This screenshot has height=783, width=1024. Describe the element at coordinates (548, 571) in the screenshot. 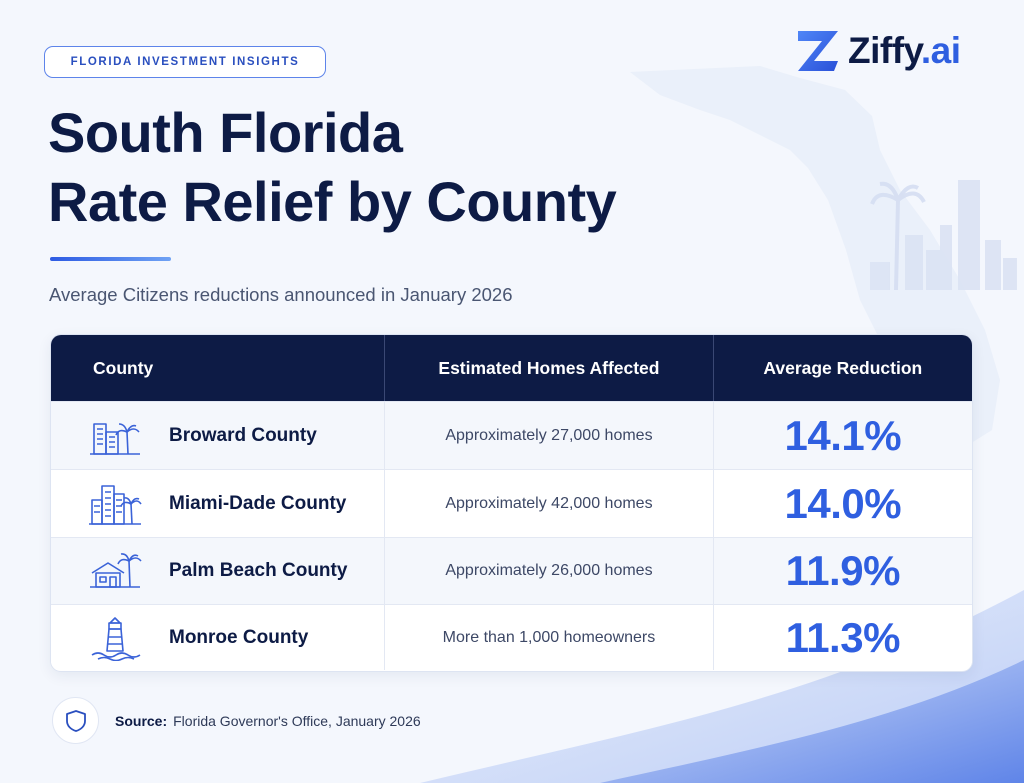

I see `homes-affected: Approximately 26,000 homes` at that location.